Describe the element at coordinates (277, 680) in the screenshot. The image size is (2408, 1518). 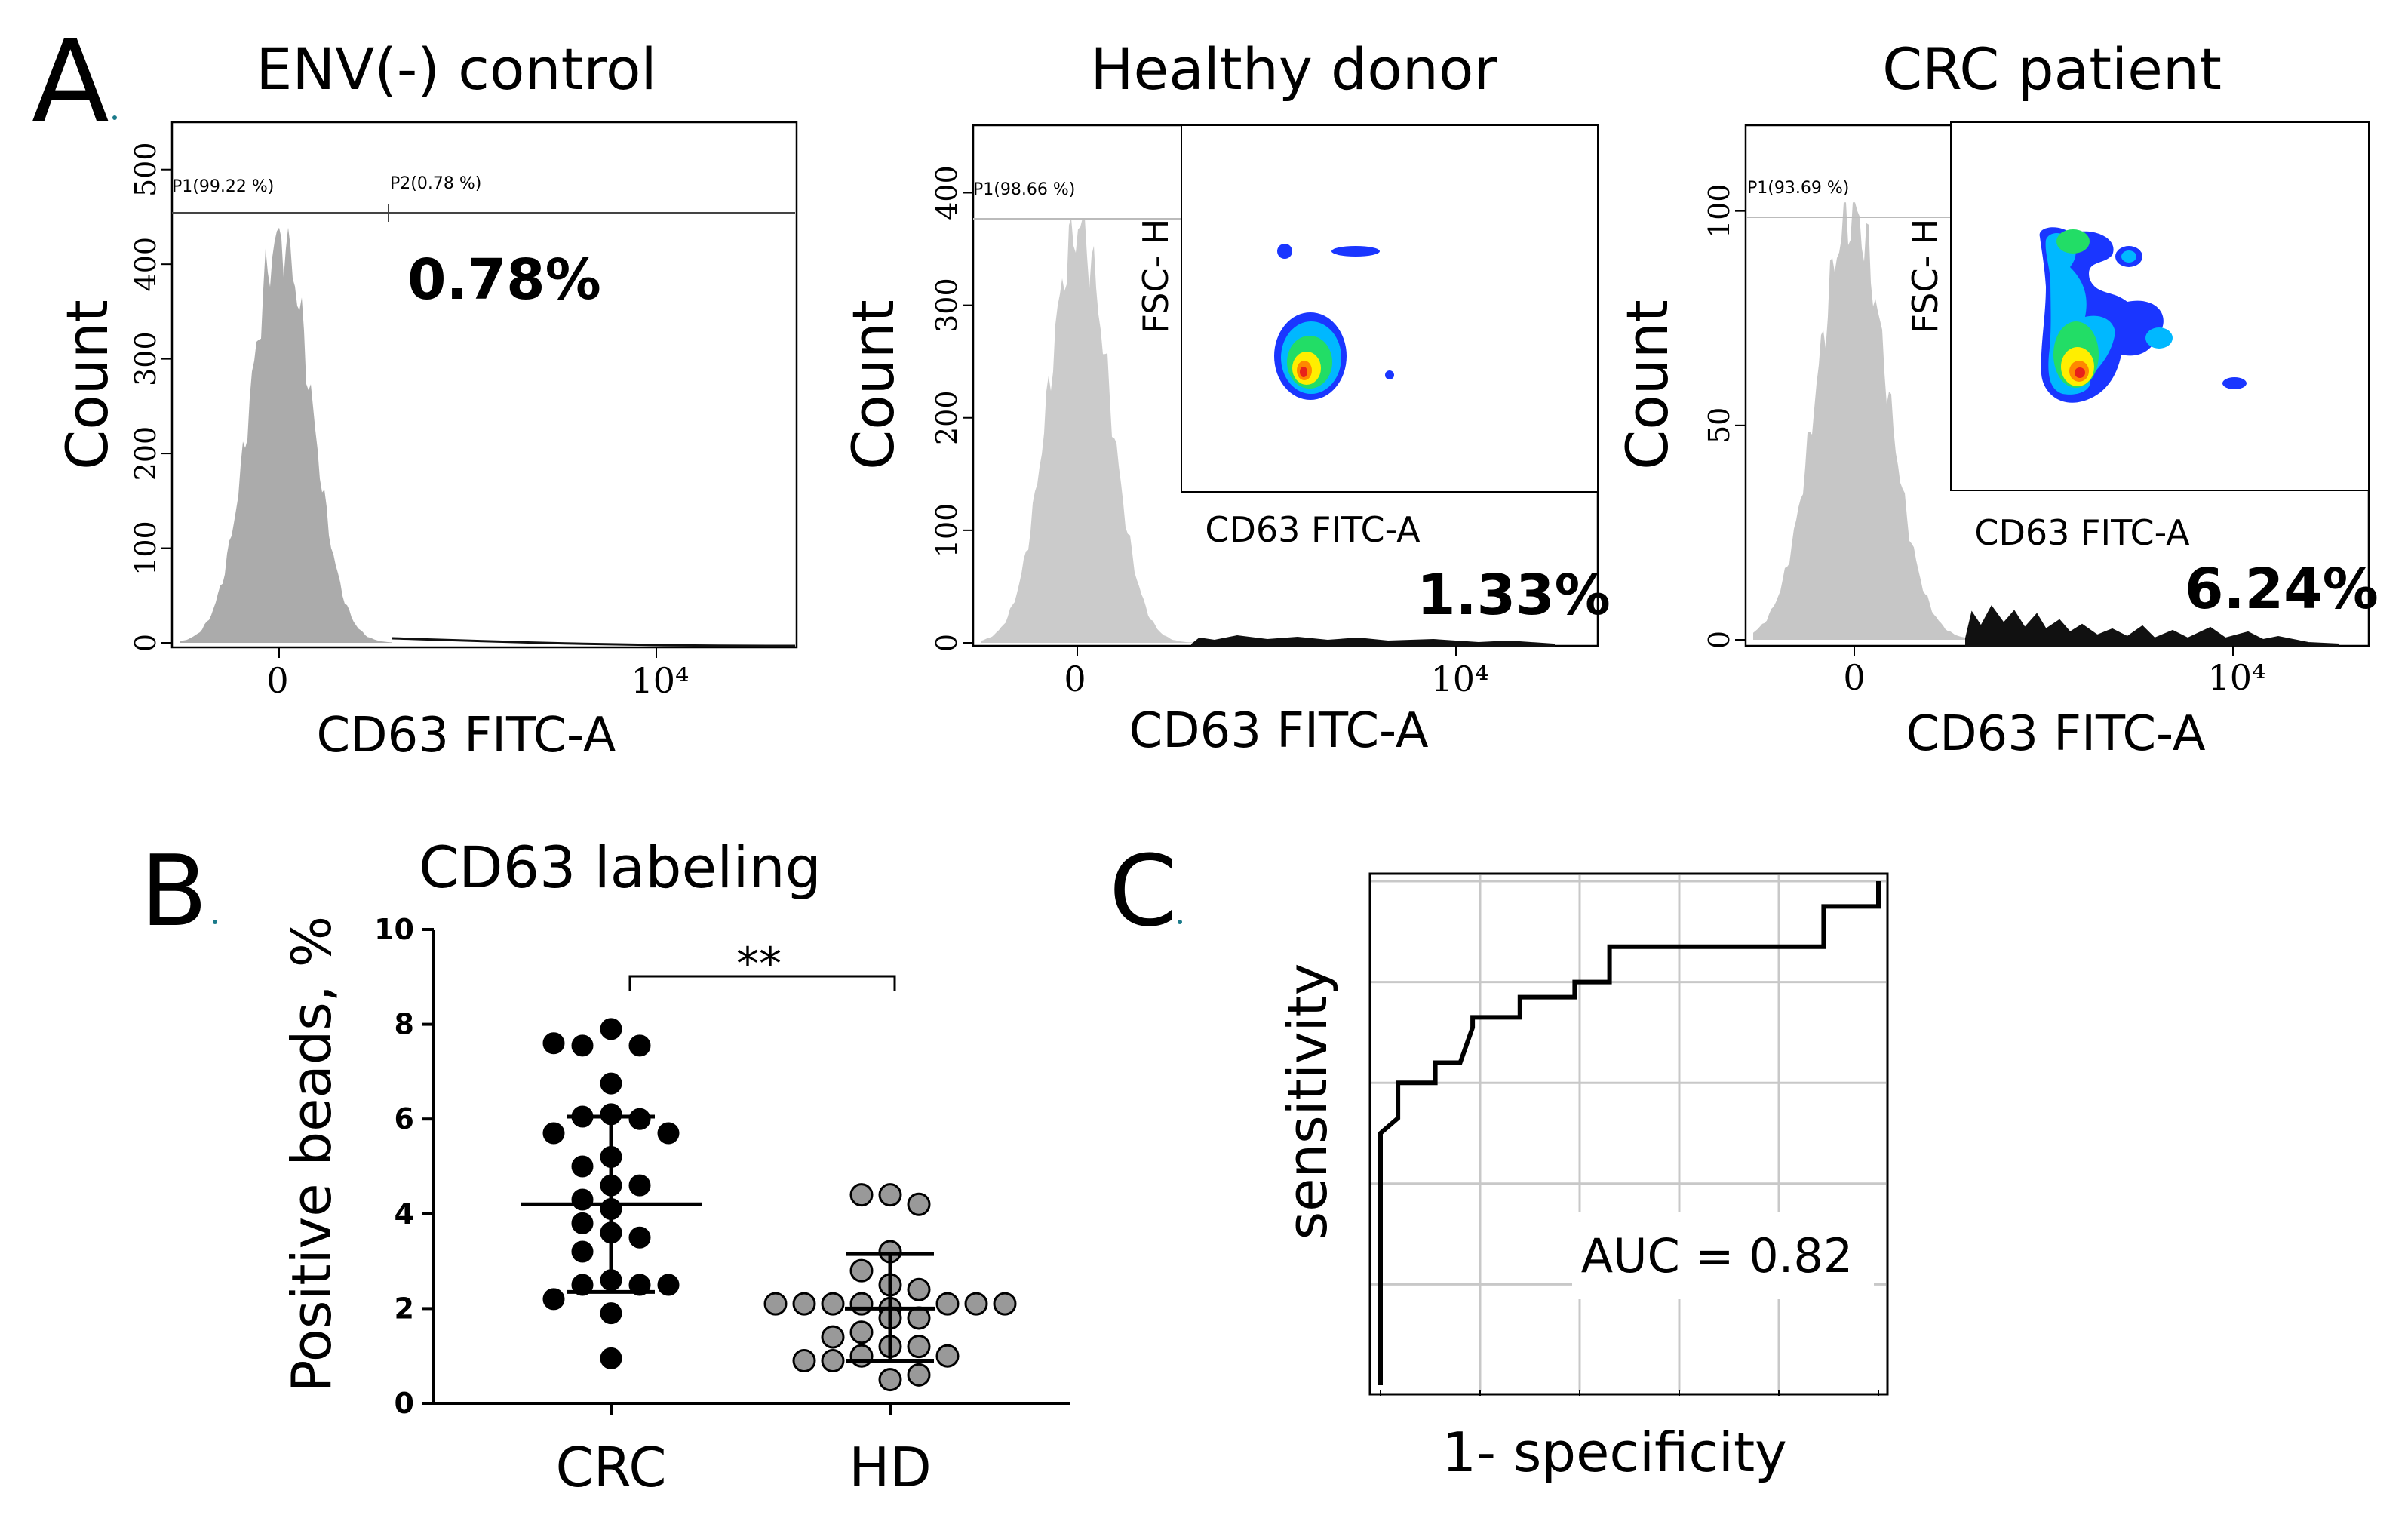
I see `hist1-x-tick-label: 0` at that location.